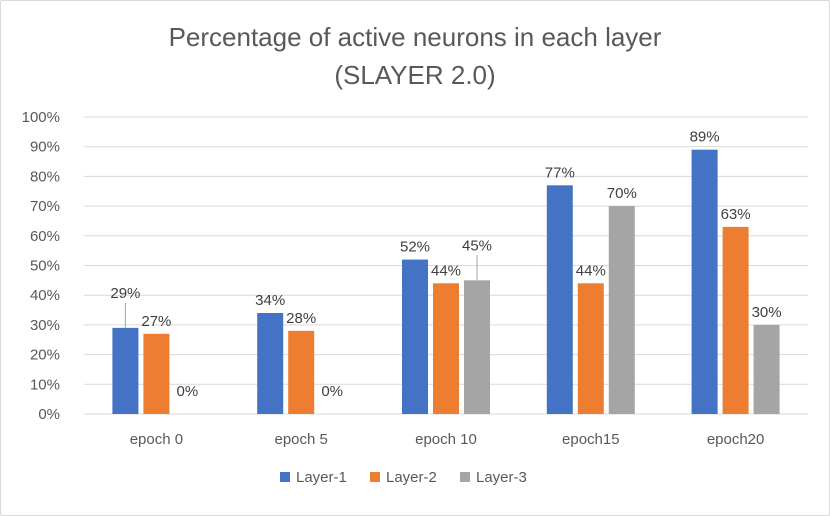 This screenshot has height=516, width=830. I want to click on y-tick-label: 30%, so click(45, 325).